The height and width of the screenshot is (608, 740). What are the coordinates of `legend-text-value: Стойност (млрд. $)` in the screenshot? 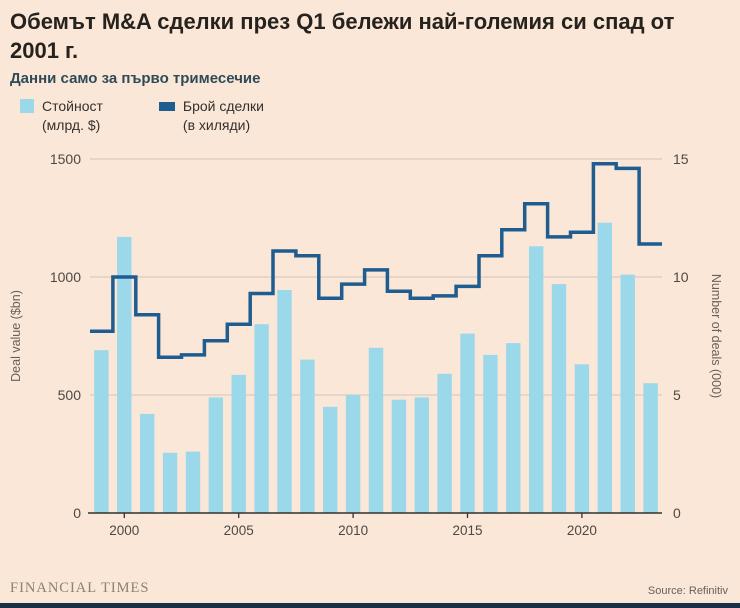 It's located at (72, 116).